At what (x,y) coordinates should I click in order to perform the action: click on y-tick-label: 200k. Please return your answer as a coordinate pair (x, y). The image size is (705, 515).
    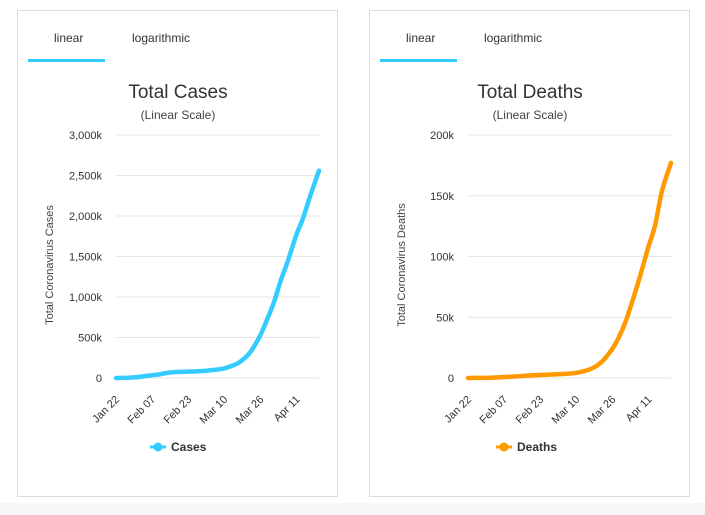
    Looking at the image, I should click on (442, 136).